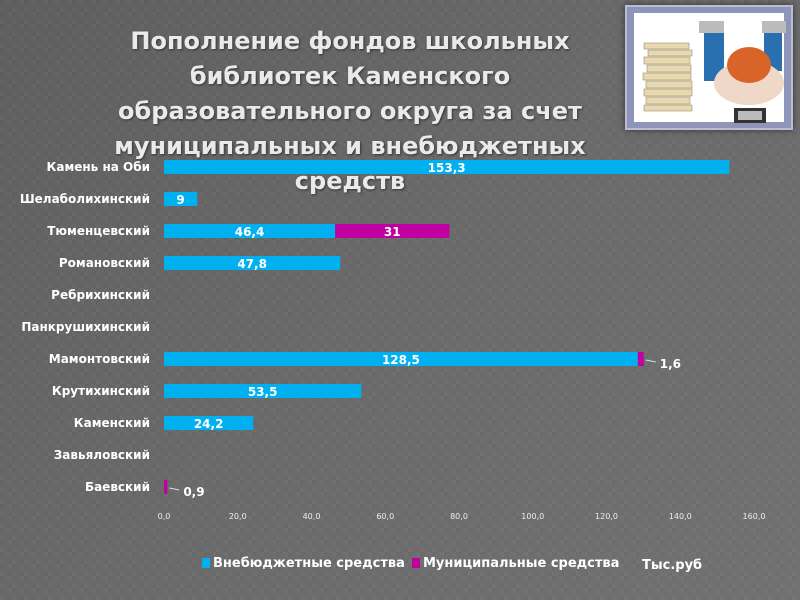 The image size is (800, 600). I want to click on photo-frame, so click(709, 67).